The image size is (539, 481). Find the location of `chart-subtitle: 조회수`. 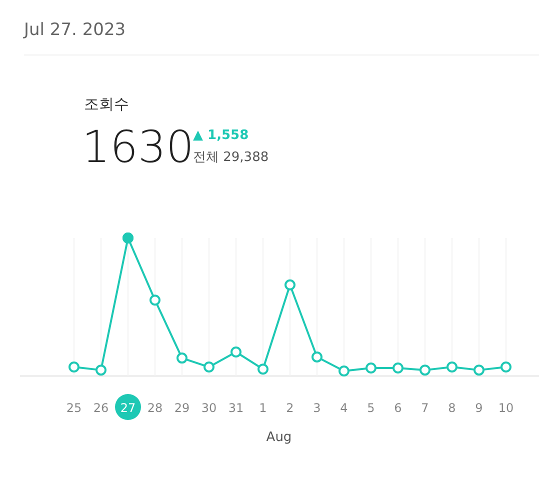

chart-subtitle: 조회수 is located at coordinates (106, 104).